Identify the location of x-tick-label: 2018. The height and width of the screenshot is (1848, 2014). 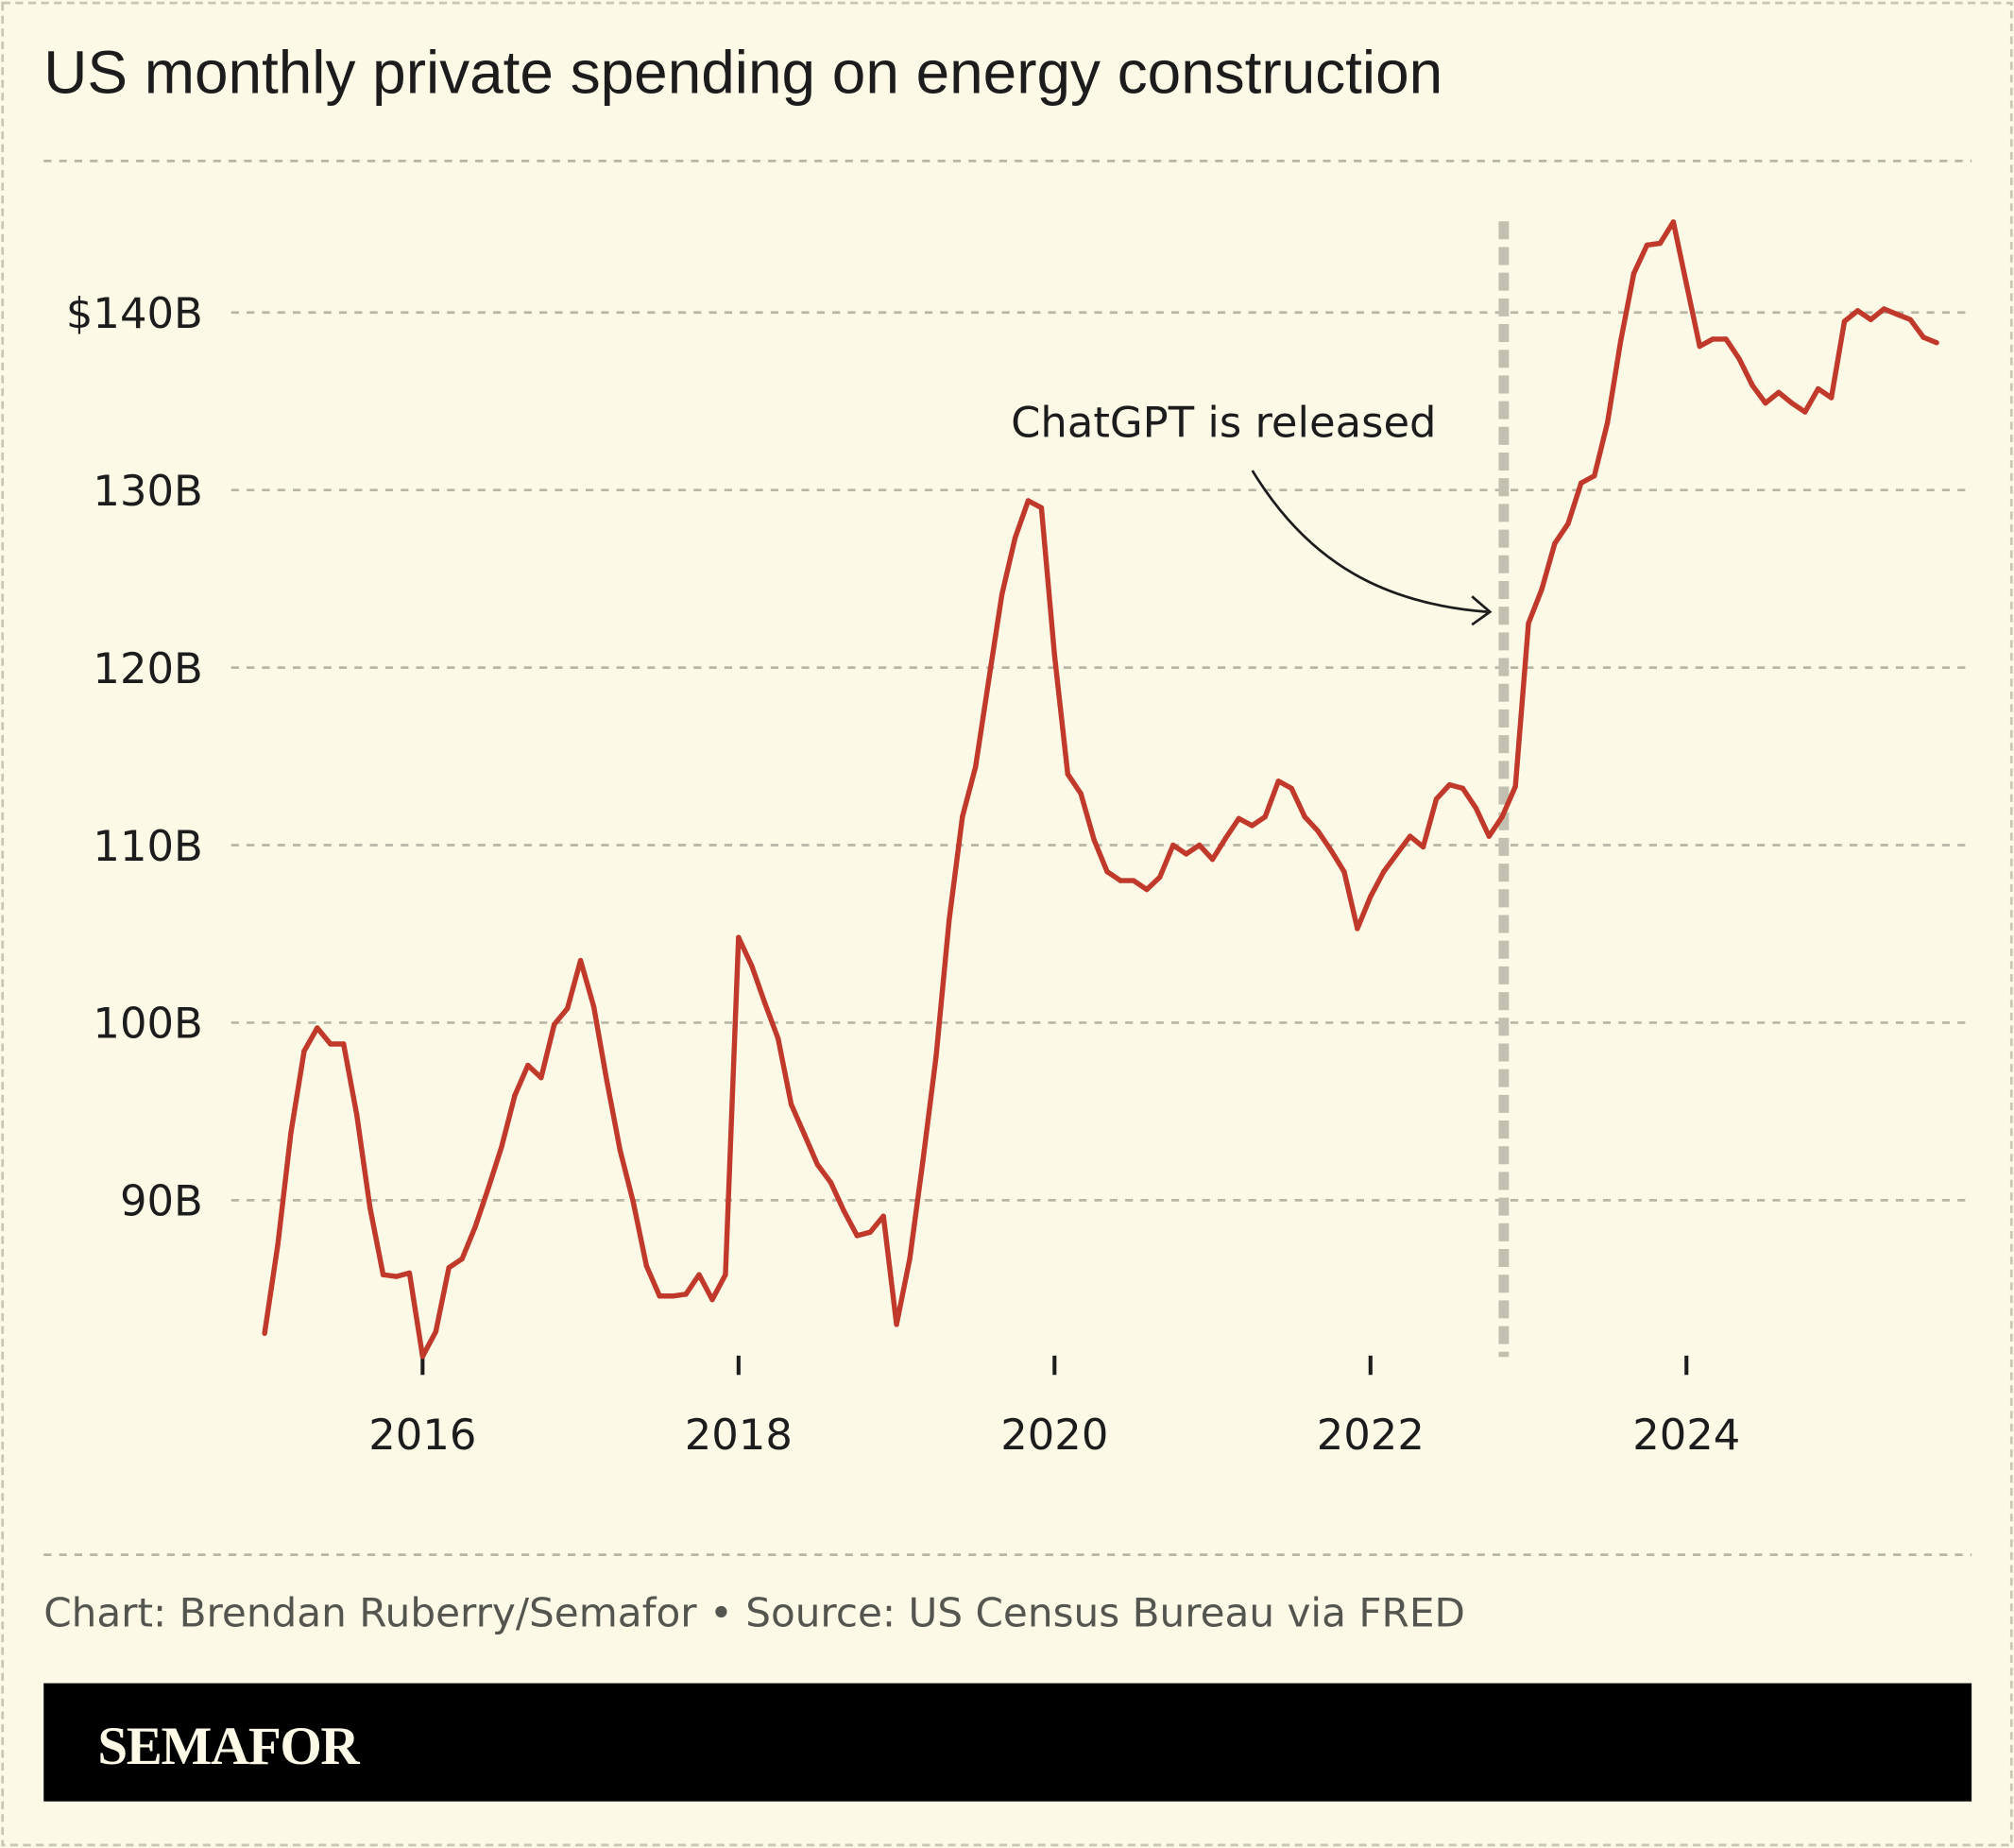
(739, 1435).